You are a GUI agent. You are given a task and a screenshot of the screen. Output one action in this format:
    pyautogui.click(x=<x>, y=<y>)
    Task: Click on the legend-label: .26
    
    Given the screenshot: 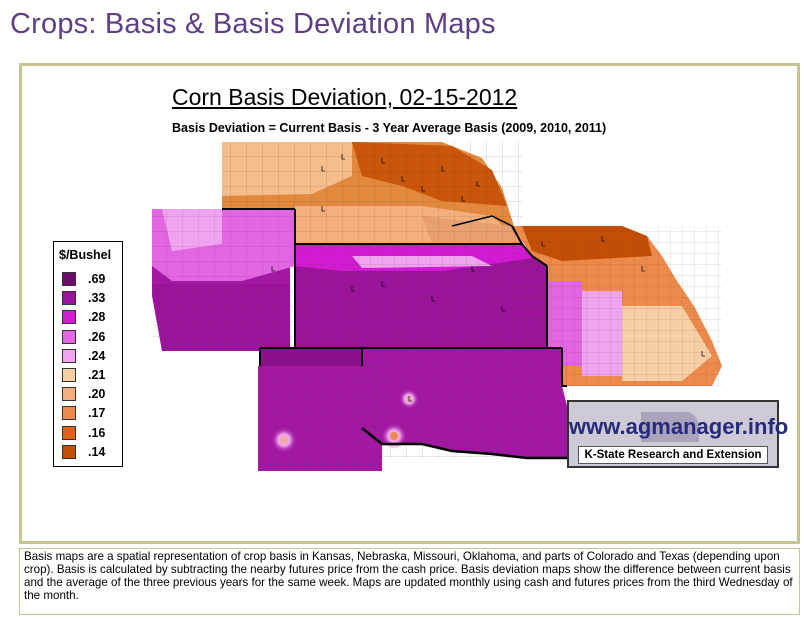 What is the action you would take?
    pyautogui.click(x=97, y=336)
    